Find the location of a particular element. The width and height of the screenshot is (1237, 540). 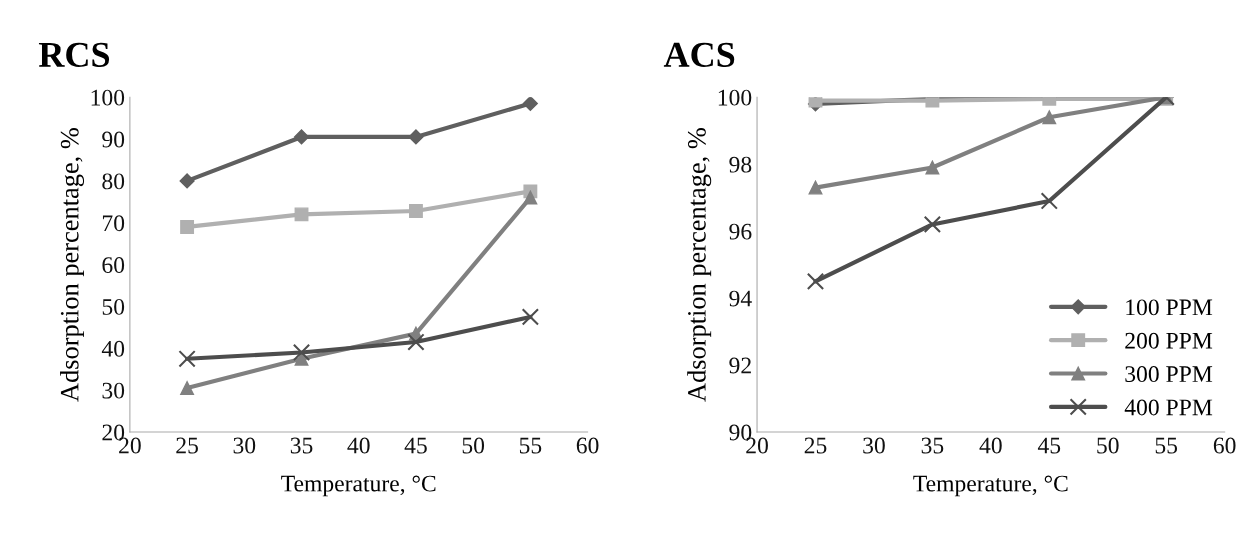

y-tick-label: 40 is located at coordinates (113, 348).